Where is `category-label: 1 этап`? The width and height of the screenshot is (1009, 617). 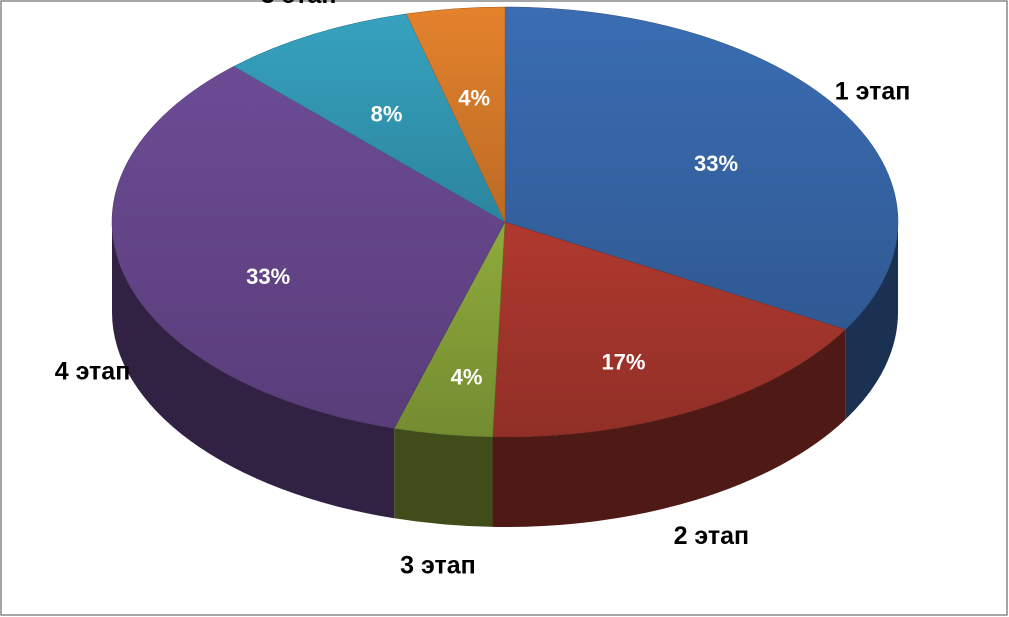 category-label: 1 этап is located at coordinates (873, 92).